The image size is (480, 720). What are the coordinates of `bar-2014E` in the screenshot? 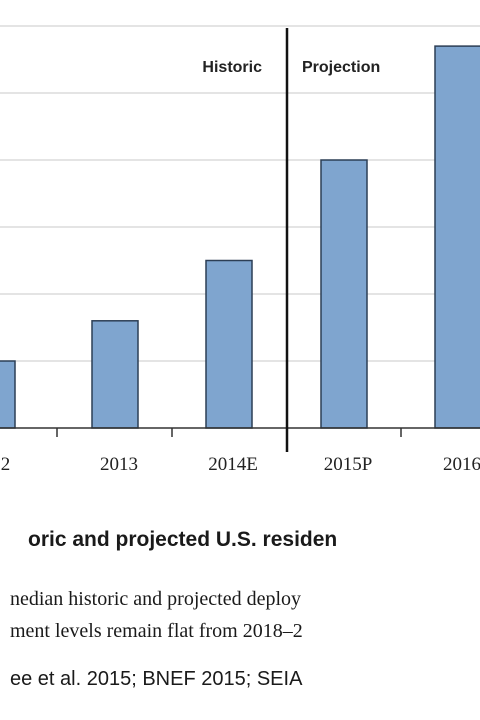 It's located at (229, 344).